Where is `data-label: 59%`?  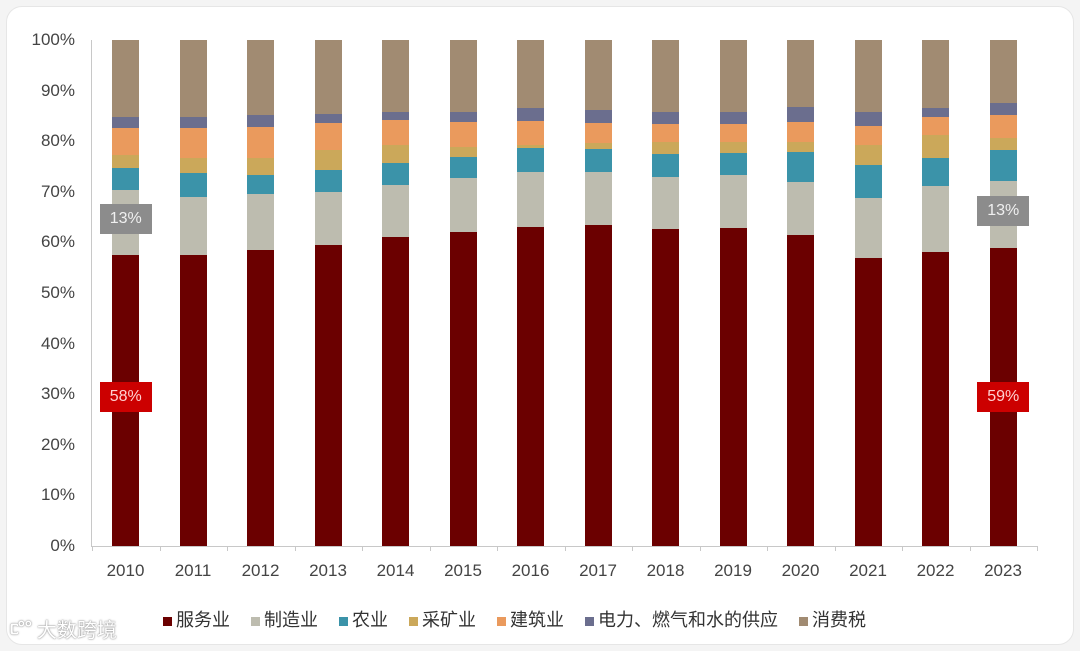 data-label: 59% is located at coordinates (1003, 396).